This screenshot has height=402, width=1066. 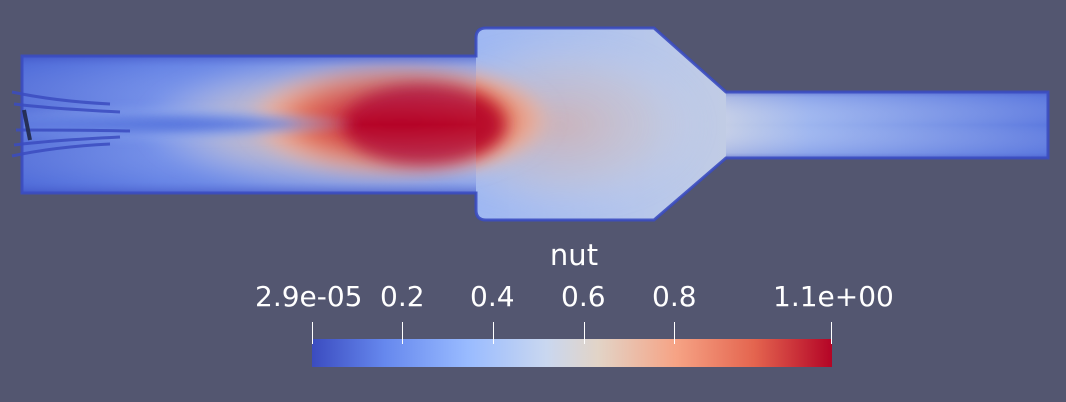 What do you see at coordinates (402, 296) in the screenshot?
I see `colorbar-label-0.2: 0.2` at bounding box center [402, 296].